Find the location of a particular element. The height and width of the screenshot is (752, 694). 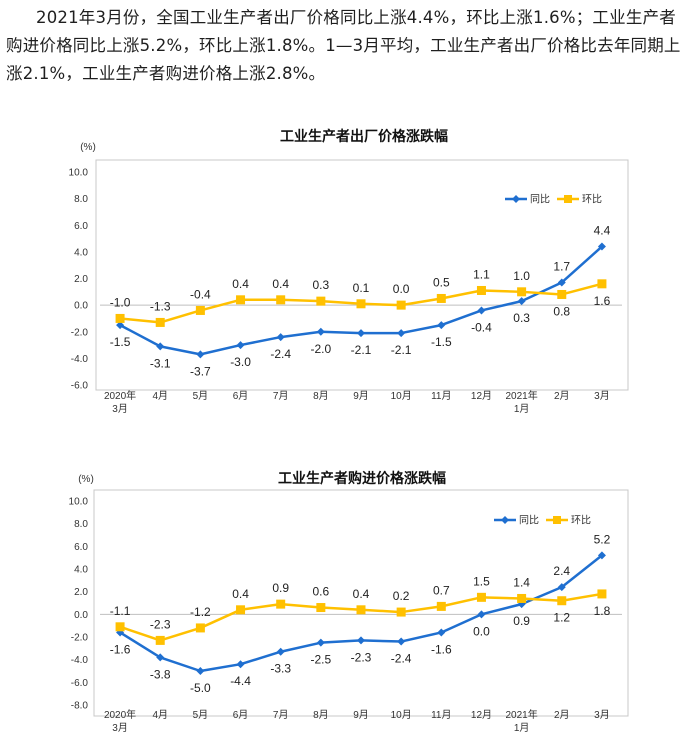

data-label-yoy: -4.4 is located at coordinates (240, 681).